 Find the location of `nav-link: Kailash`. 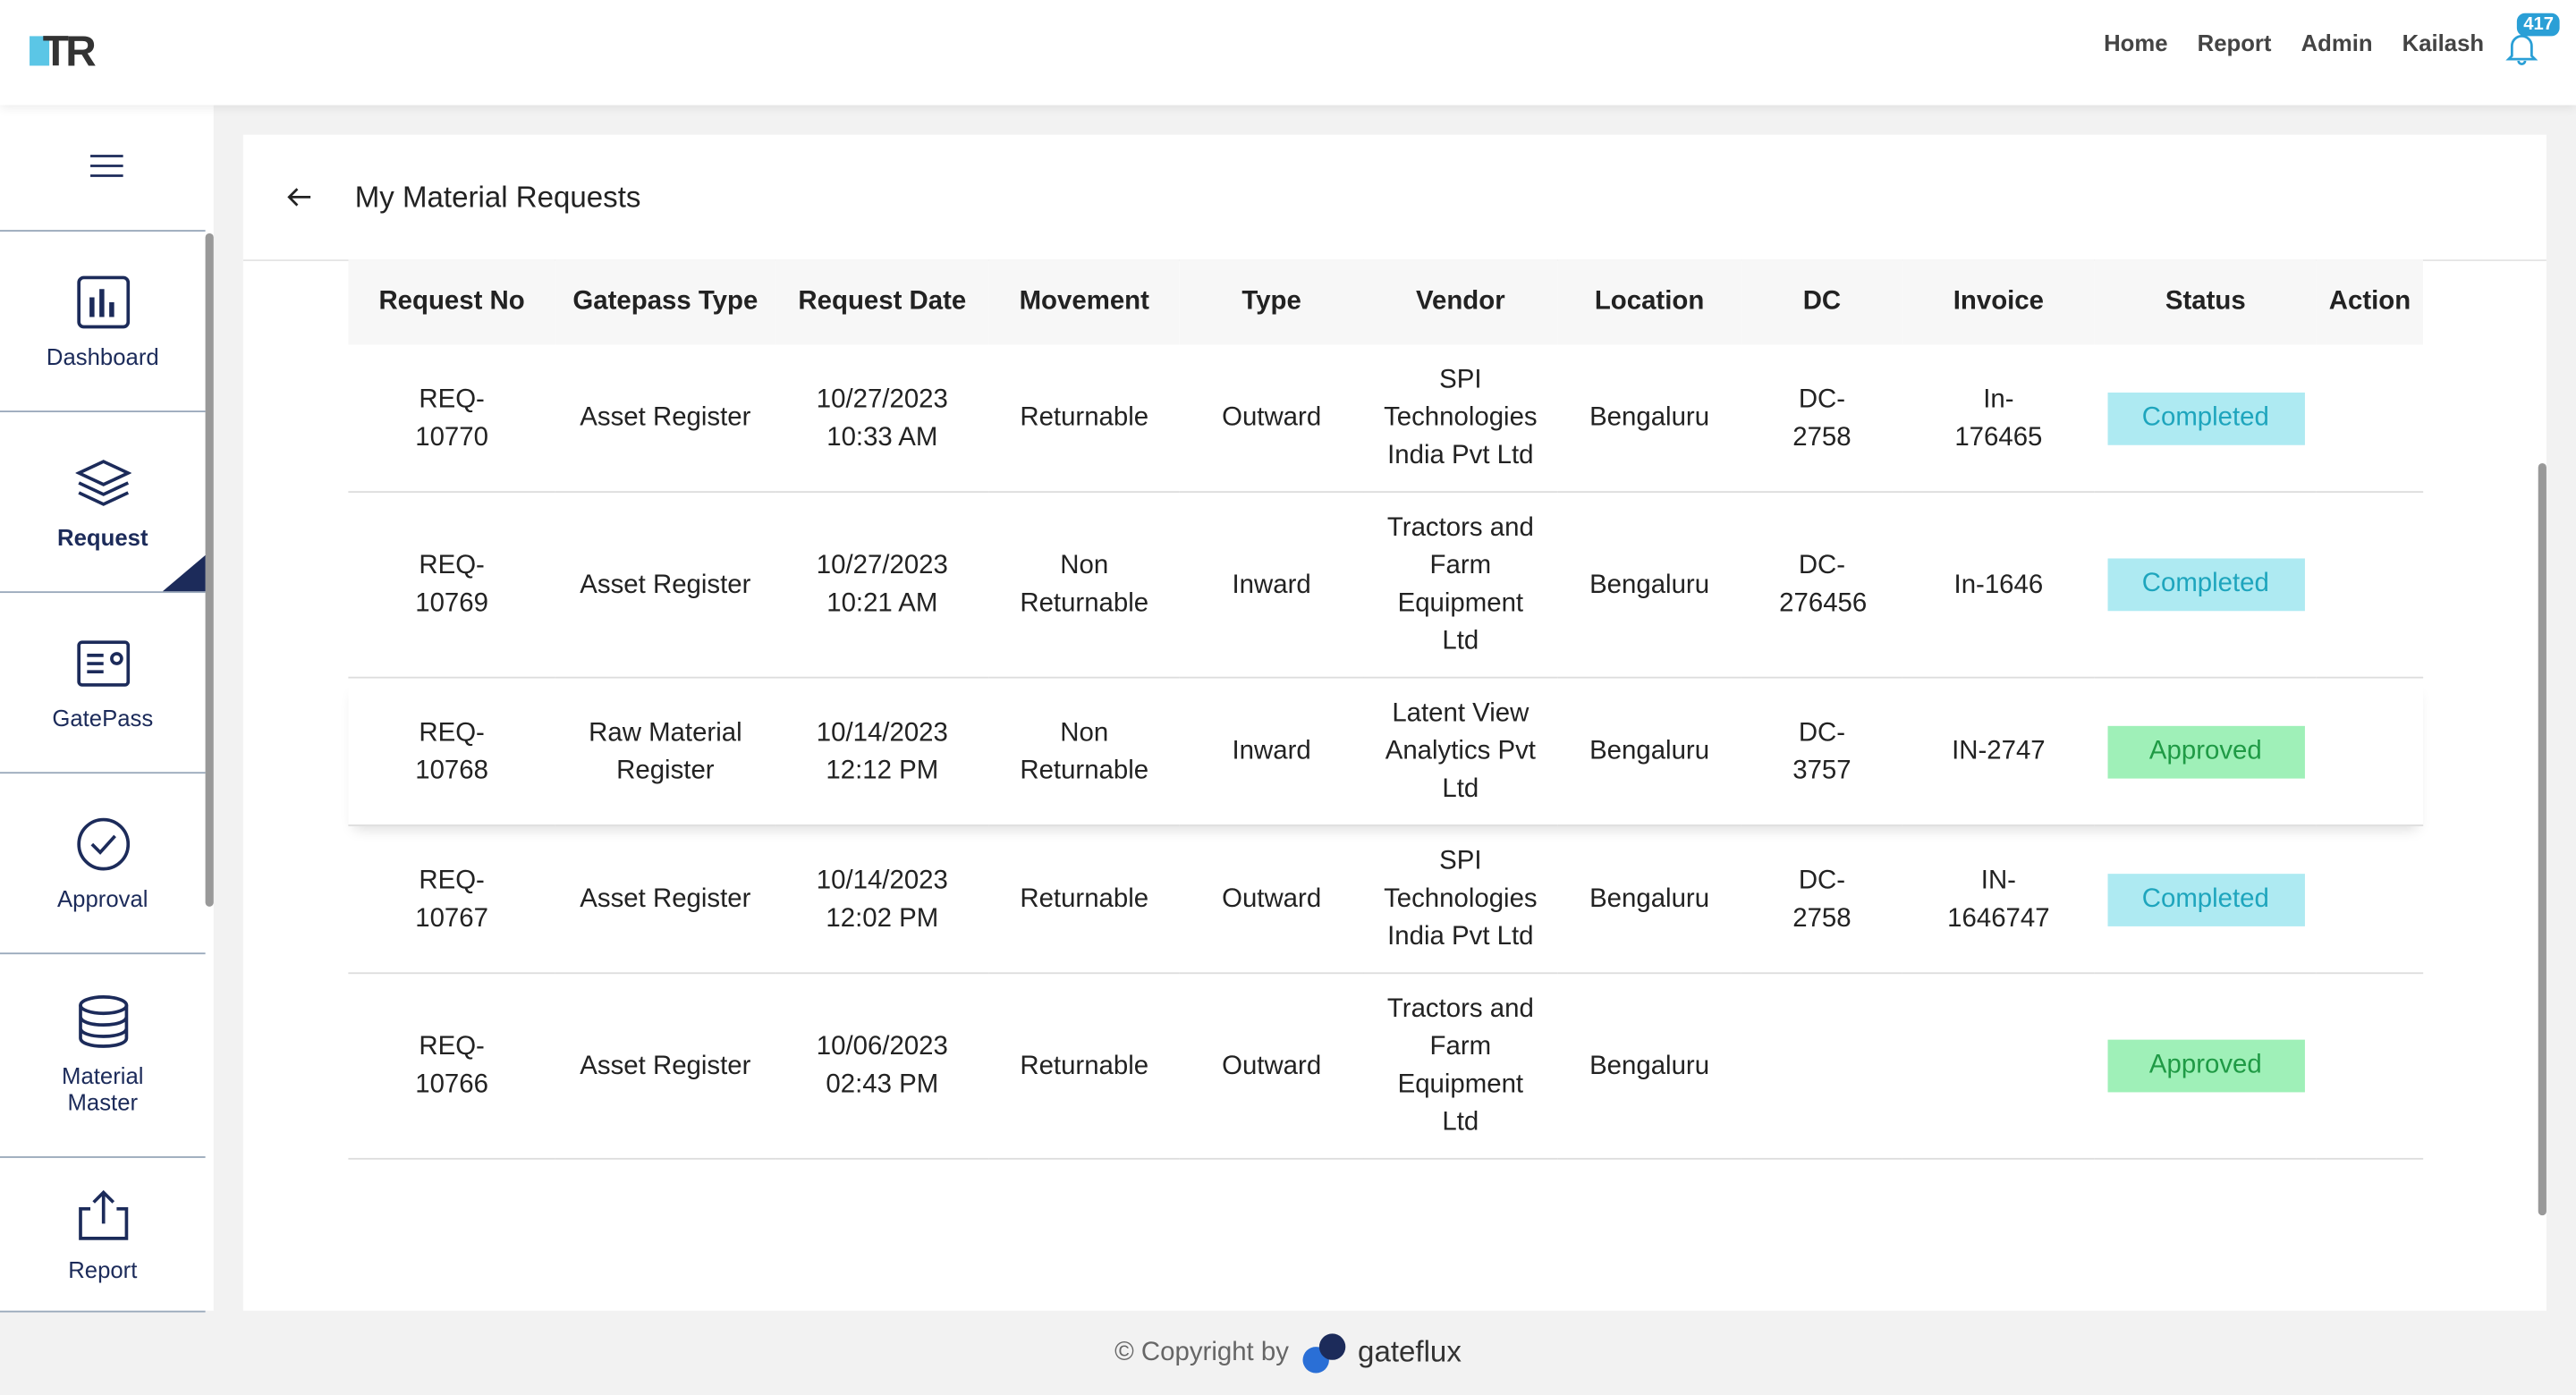

nav-link: Kailash is located at coordinates (2443, 43).